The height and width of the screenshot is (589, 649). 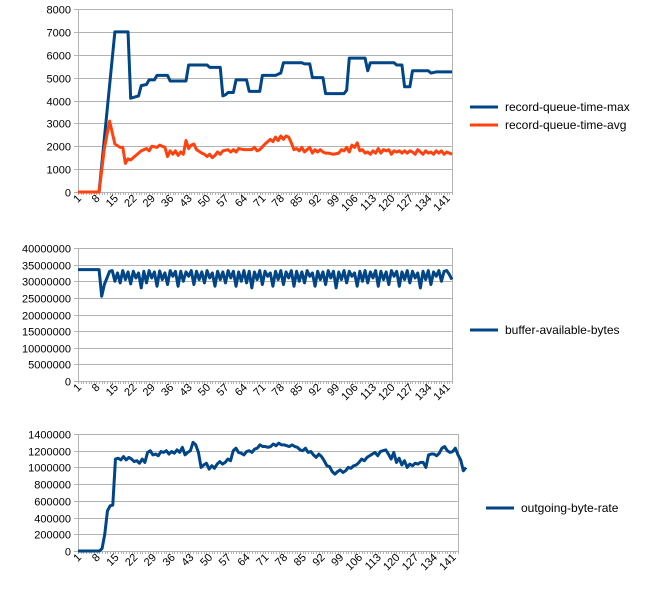 What do you see at coordinates (46, 300) in the screenshot?
I see `y-tick-label: 25000000` at bounding box center [46, 300].